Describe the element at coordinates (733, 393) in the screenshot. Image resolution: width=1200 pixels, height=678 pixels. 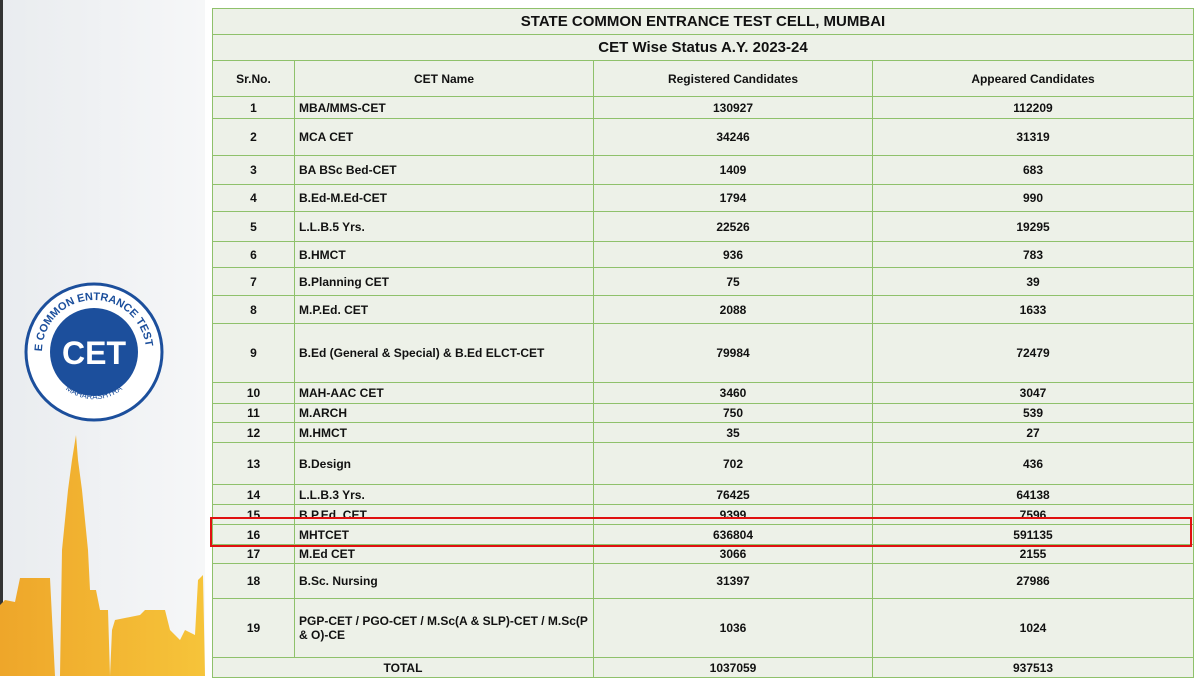
I see `registered-cell: 3460` at that location.